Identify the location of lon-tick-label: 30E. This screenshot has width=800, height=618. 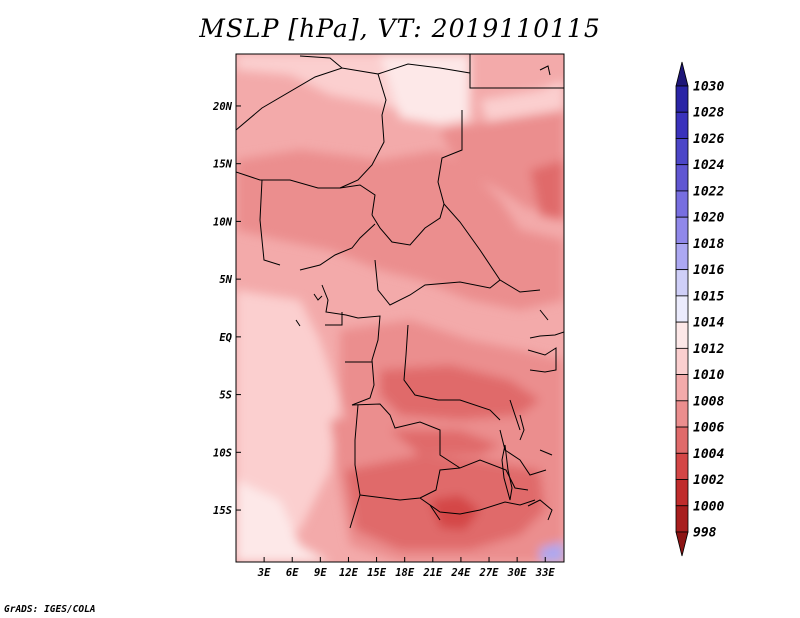
(517, 573).